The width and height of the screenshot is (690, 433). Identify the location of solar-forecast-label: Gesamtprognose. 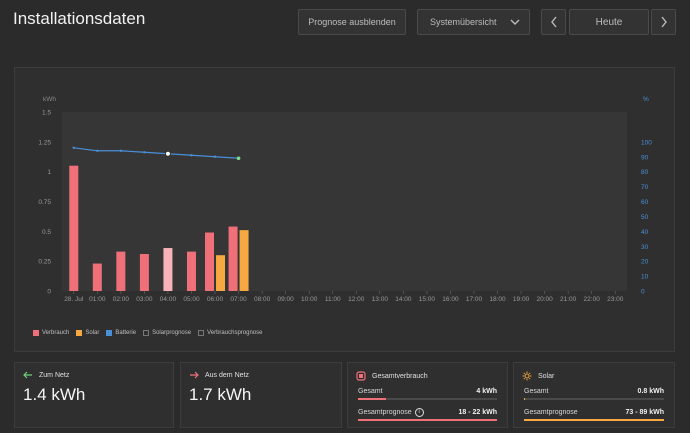
(551, 412).